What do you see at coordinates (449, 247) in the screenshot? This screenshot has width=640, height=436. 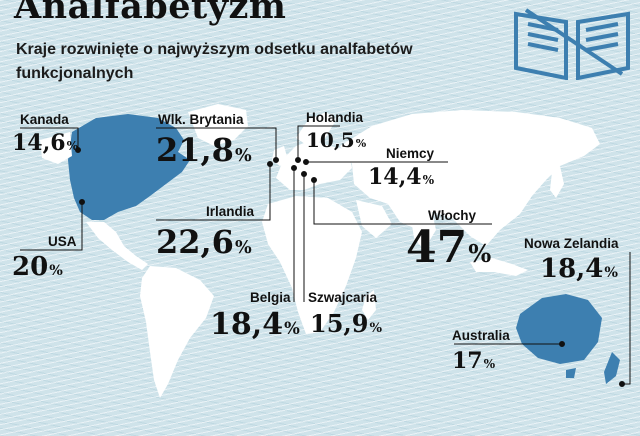 I see `value-wlochy: 47%` at bounding box center [449, 247].